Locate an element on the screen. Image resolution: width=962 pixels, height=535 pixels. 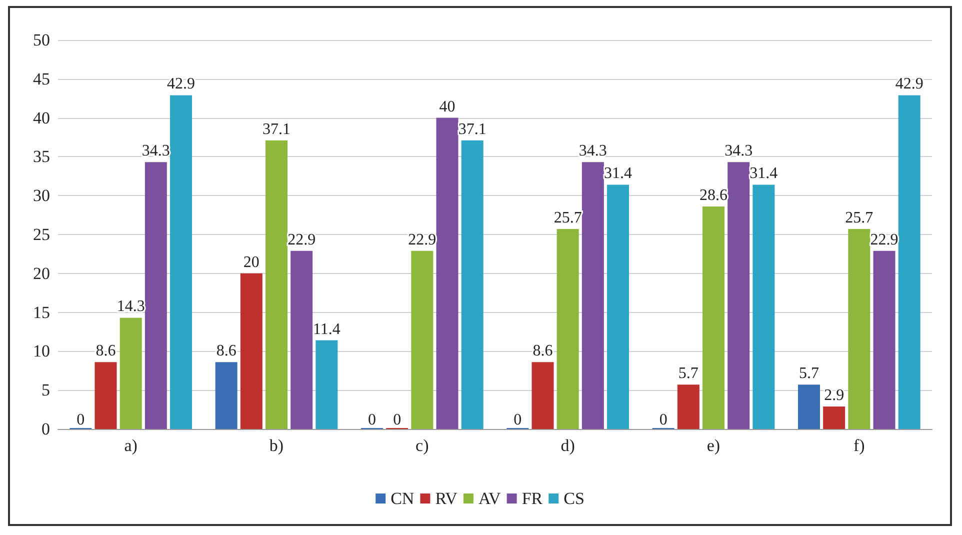
data-label: 11.4 is located at coordinates (326, 329).